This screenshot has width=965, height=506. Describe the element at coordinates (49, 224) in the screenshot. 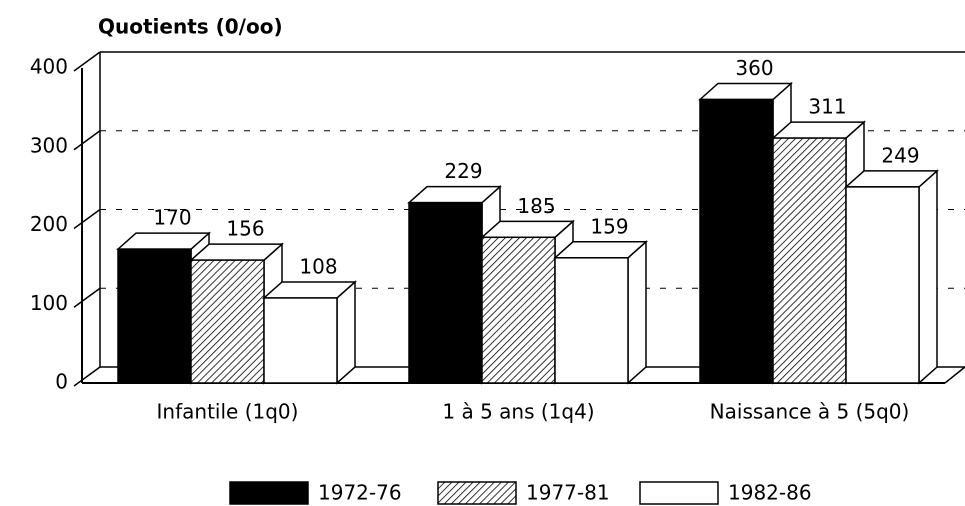

I see `y-tick-label: 200` at that location.